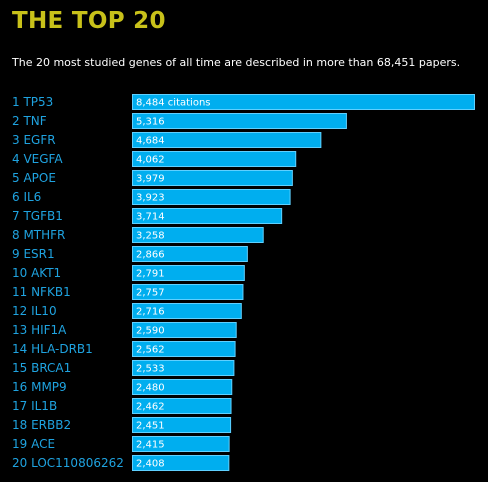 Image resolution: width=488 pixels, height=482 pixels. What do you see at coordinates (34, 140) in the screenshot?
I see `gene-label: 3 EGFR` at bounding box center [34, 140].